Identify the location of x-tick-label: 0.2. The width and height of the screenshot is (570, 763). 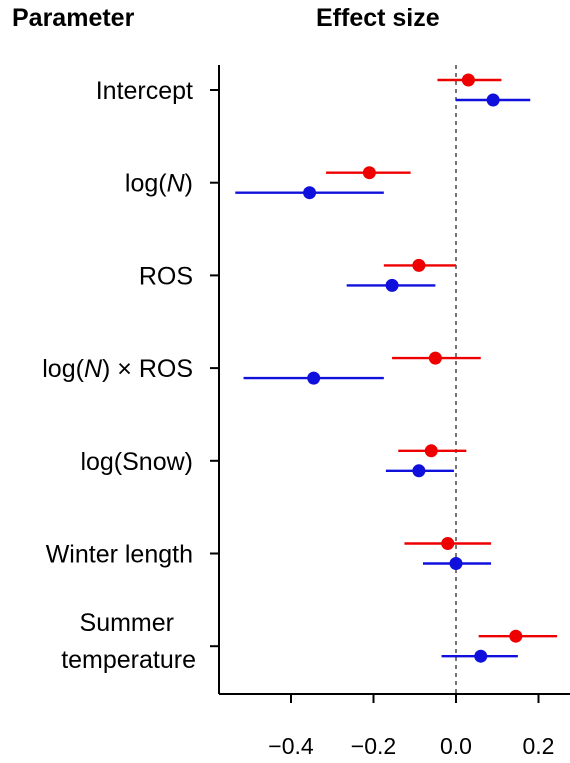
(539, 746).